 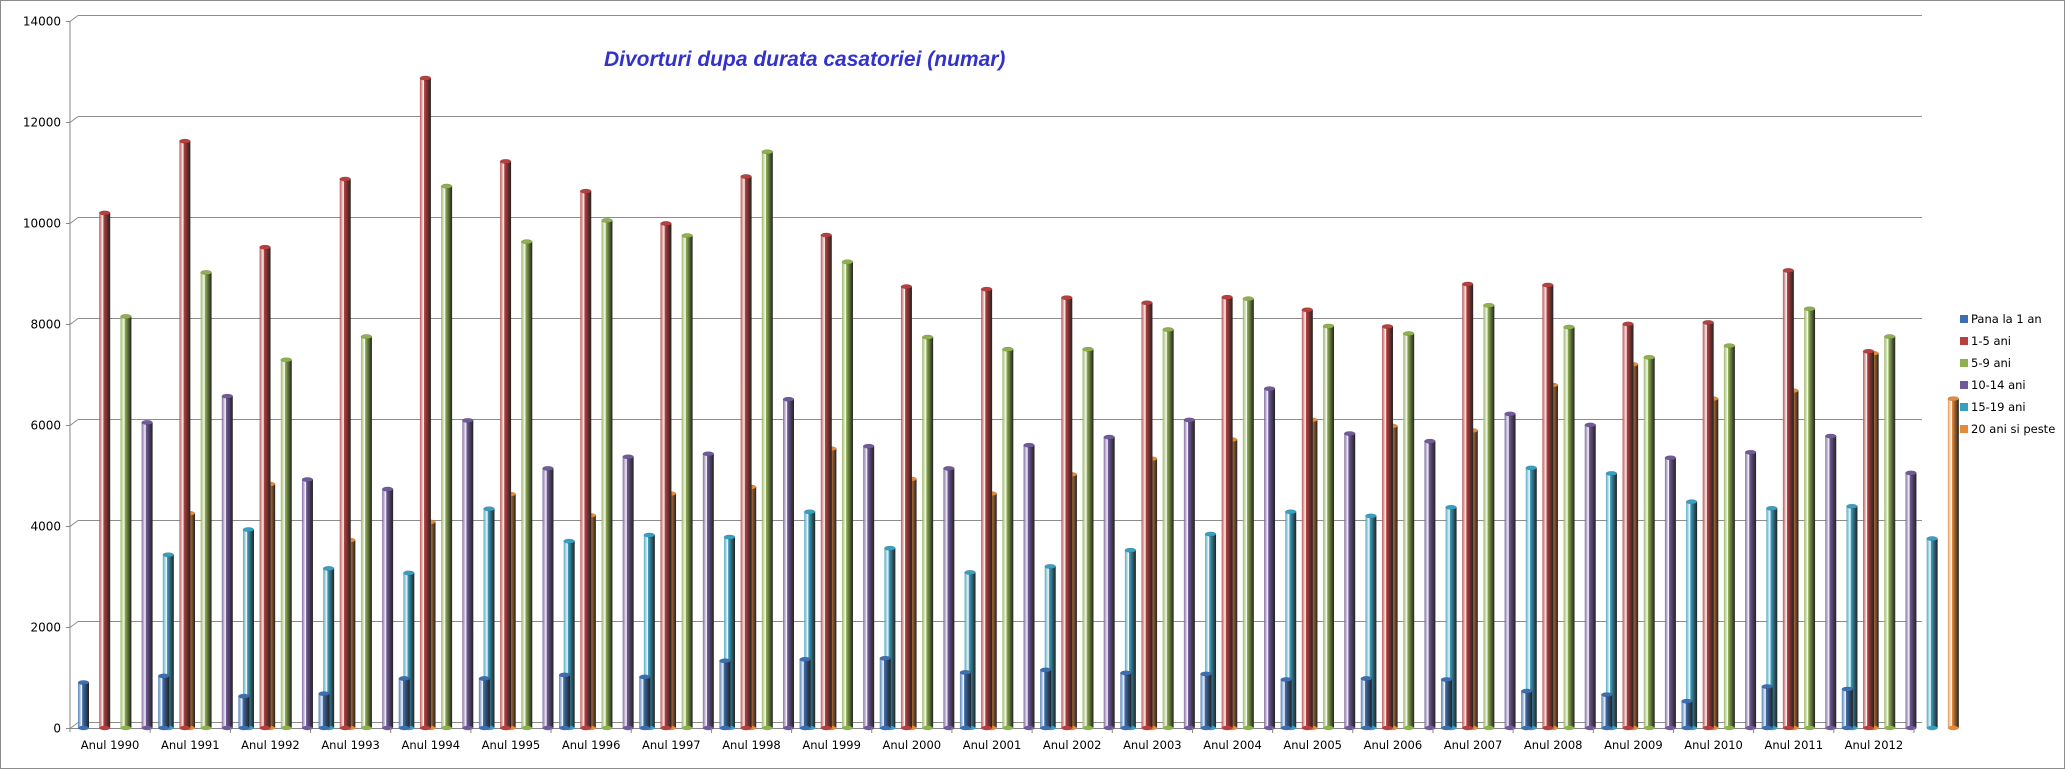 What do you see at coordinates (511, 745) in the screenshot?
I see `x-category-label: Anul 1995` at bounding box center [511, 745].